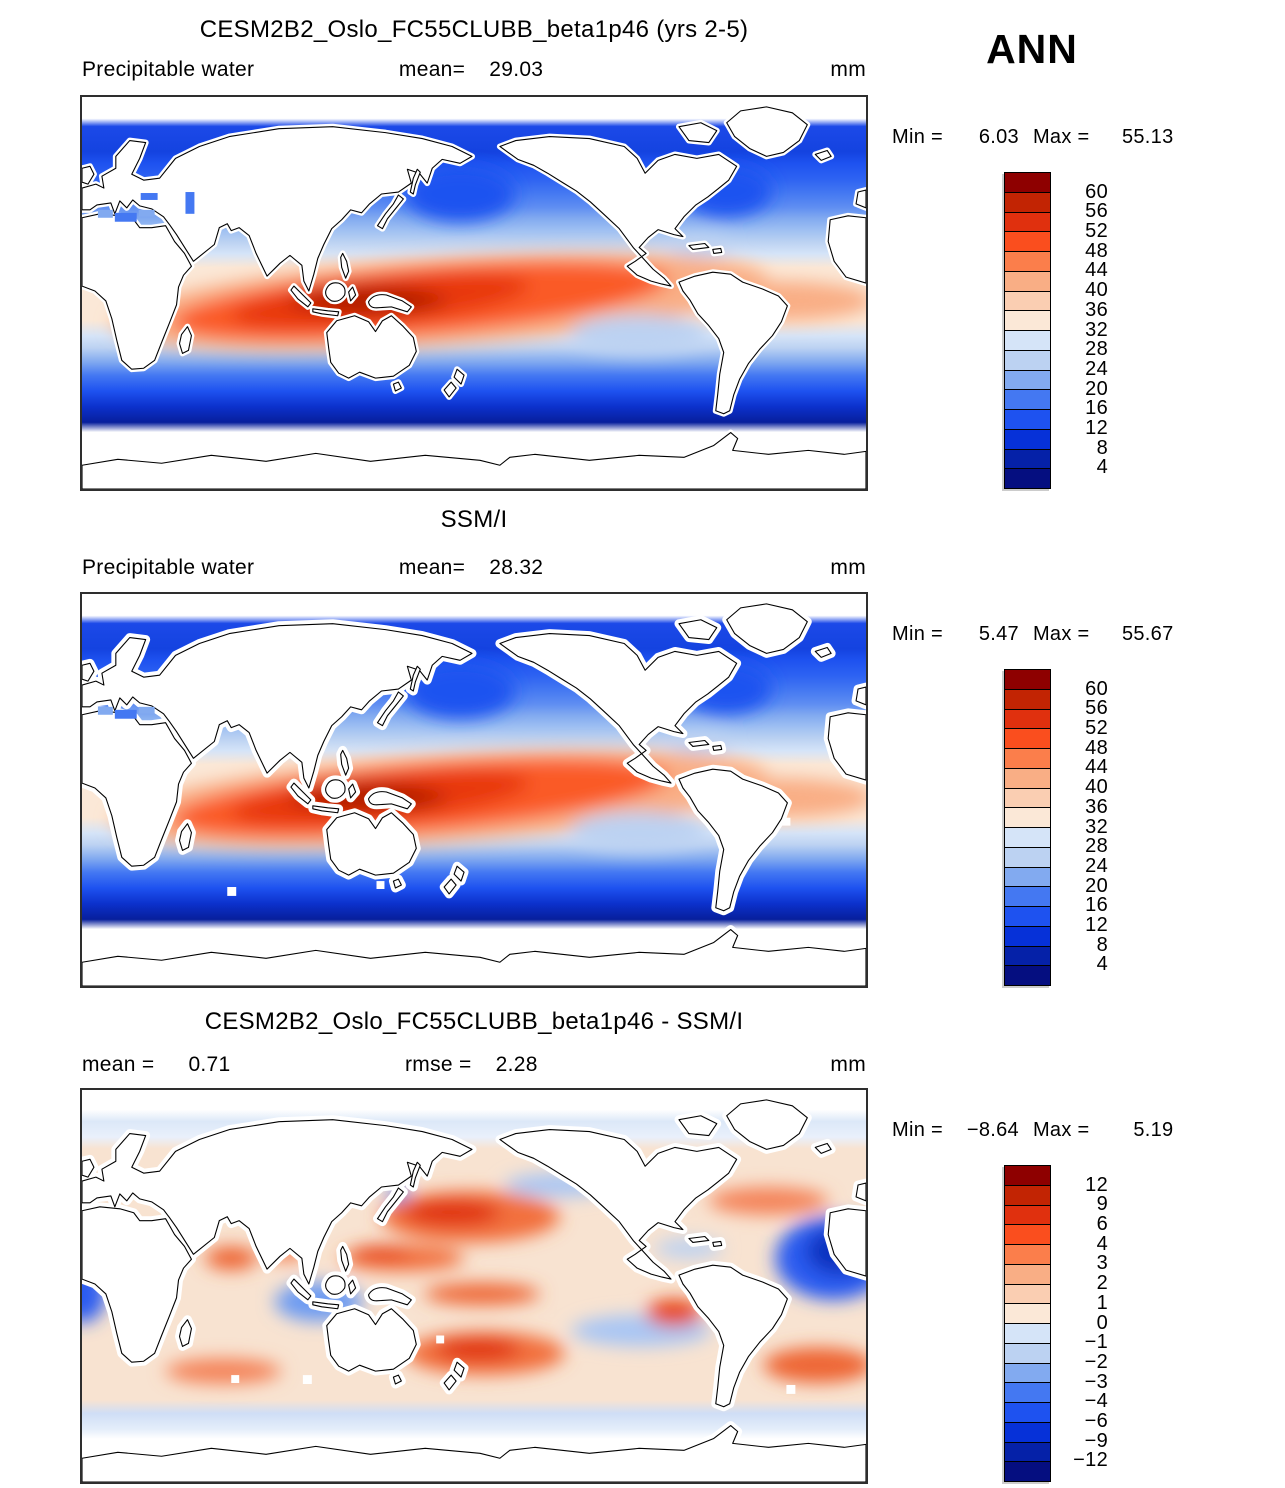 The width and height of the screenshot is (1285, 1488). What do you see at coordinates (509, 858) in the screenshot?
I see `missing-data-cells` at bounding box center [509, 858].